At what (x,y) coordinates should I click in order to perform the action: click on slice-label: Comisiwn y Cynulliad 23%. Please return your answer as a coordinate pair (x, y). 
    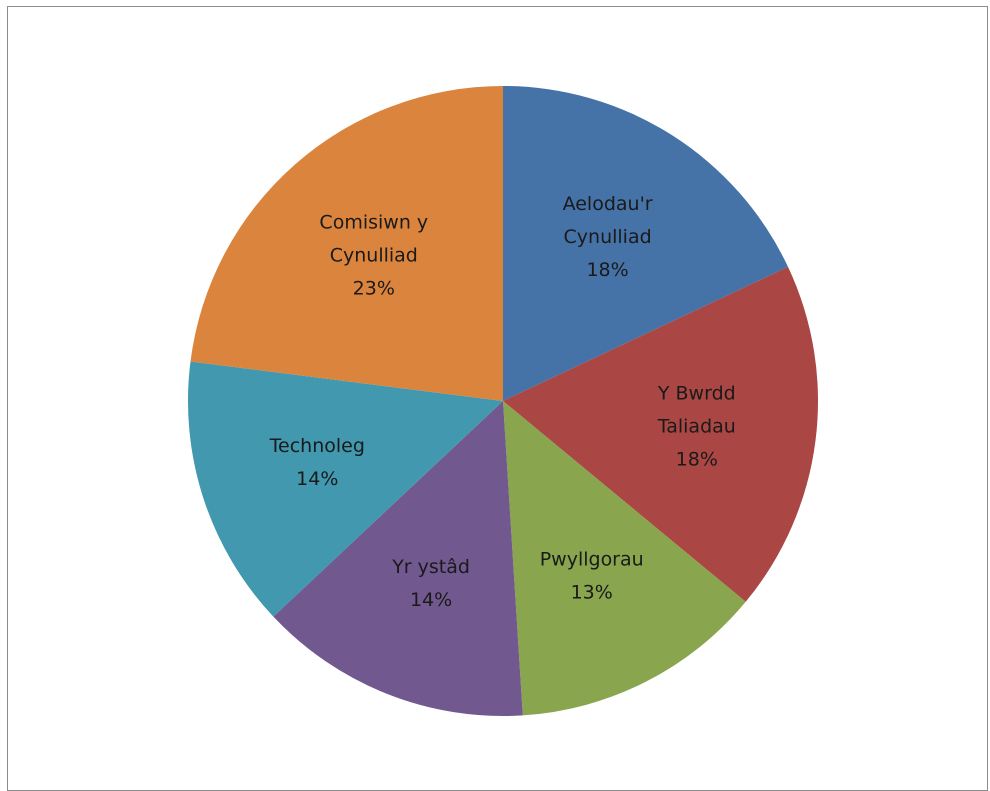
    Looking at the image, I should click on (373, 256).